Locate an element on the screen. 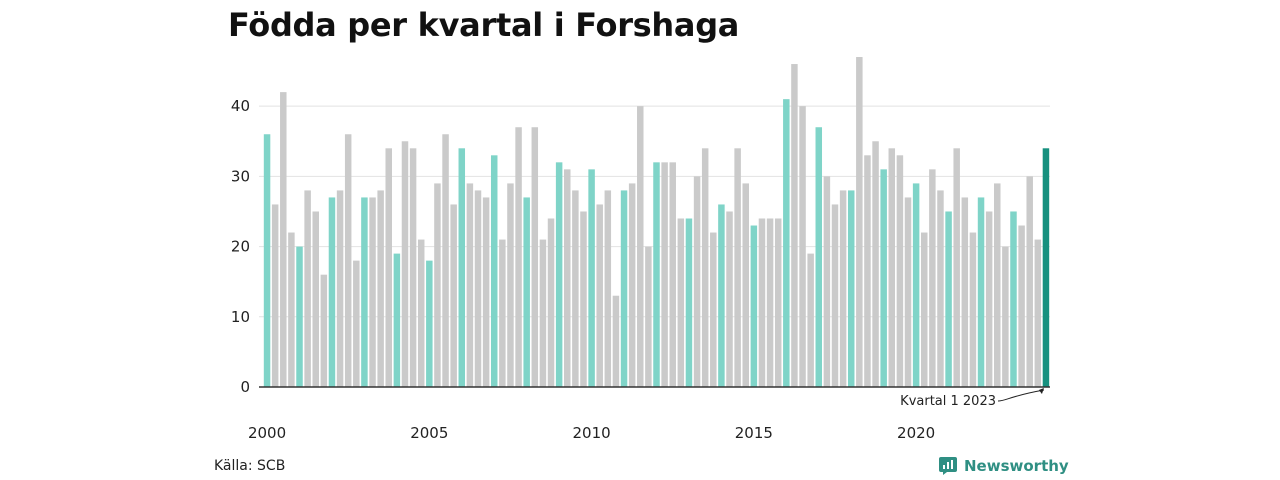 This screenshot has width=1280, height=480. annotation-arrow is located at coordinates (1021, 395).